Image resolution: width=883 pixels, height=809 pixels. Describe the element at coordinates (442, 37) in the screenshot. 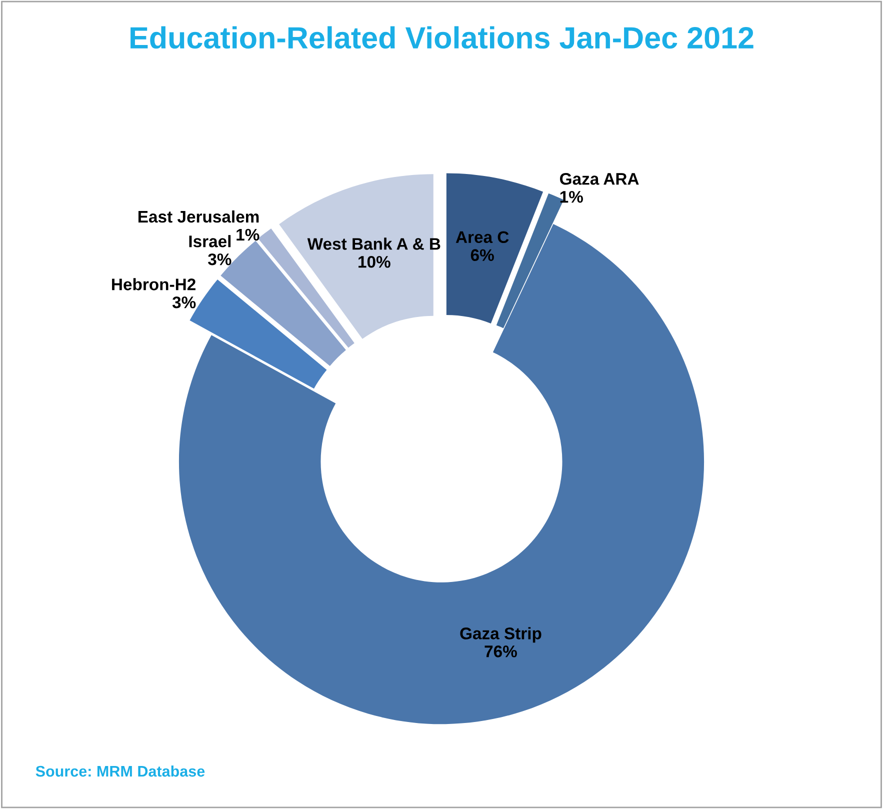

I see `chart-title: Education-Related Violations Jan-Dec 2012` at that location.